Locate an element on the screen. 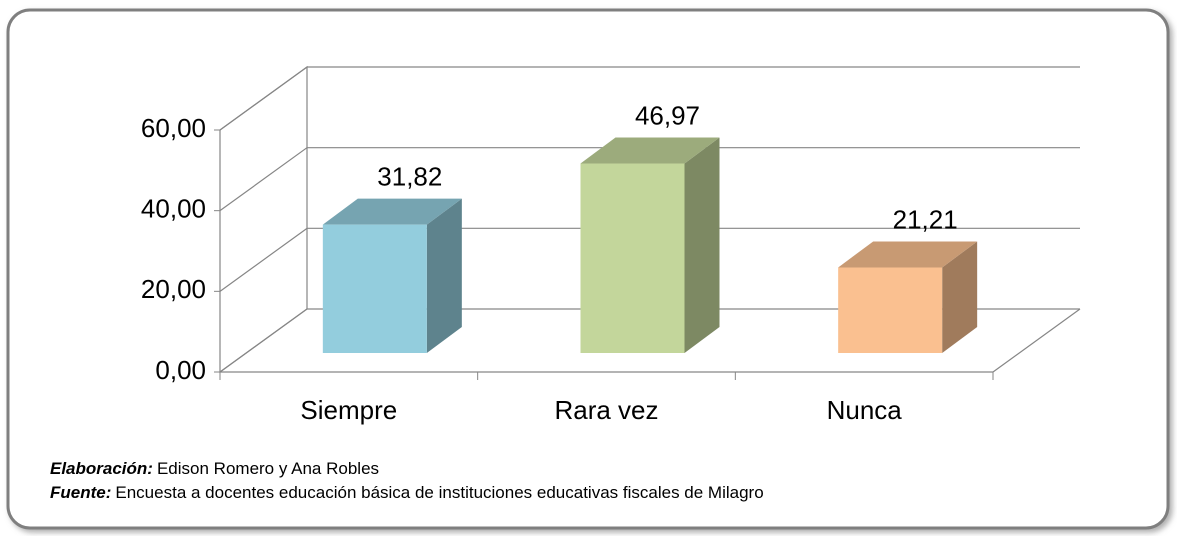  y-tick-label: 40,00 is located at coordinates (173, 209).